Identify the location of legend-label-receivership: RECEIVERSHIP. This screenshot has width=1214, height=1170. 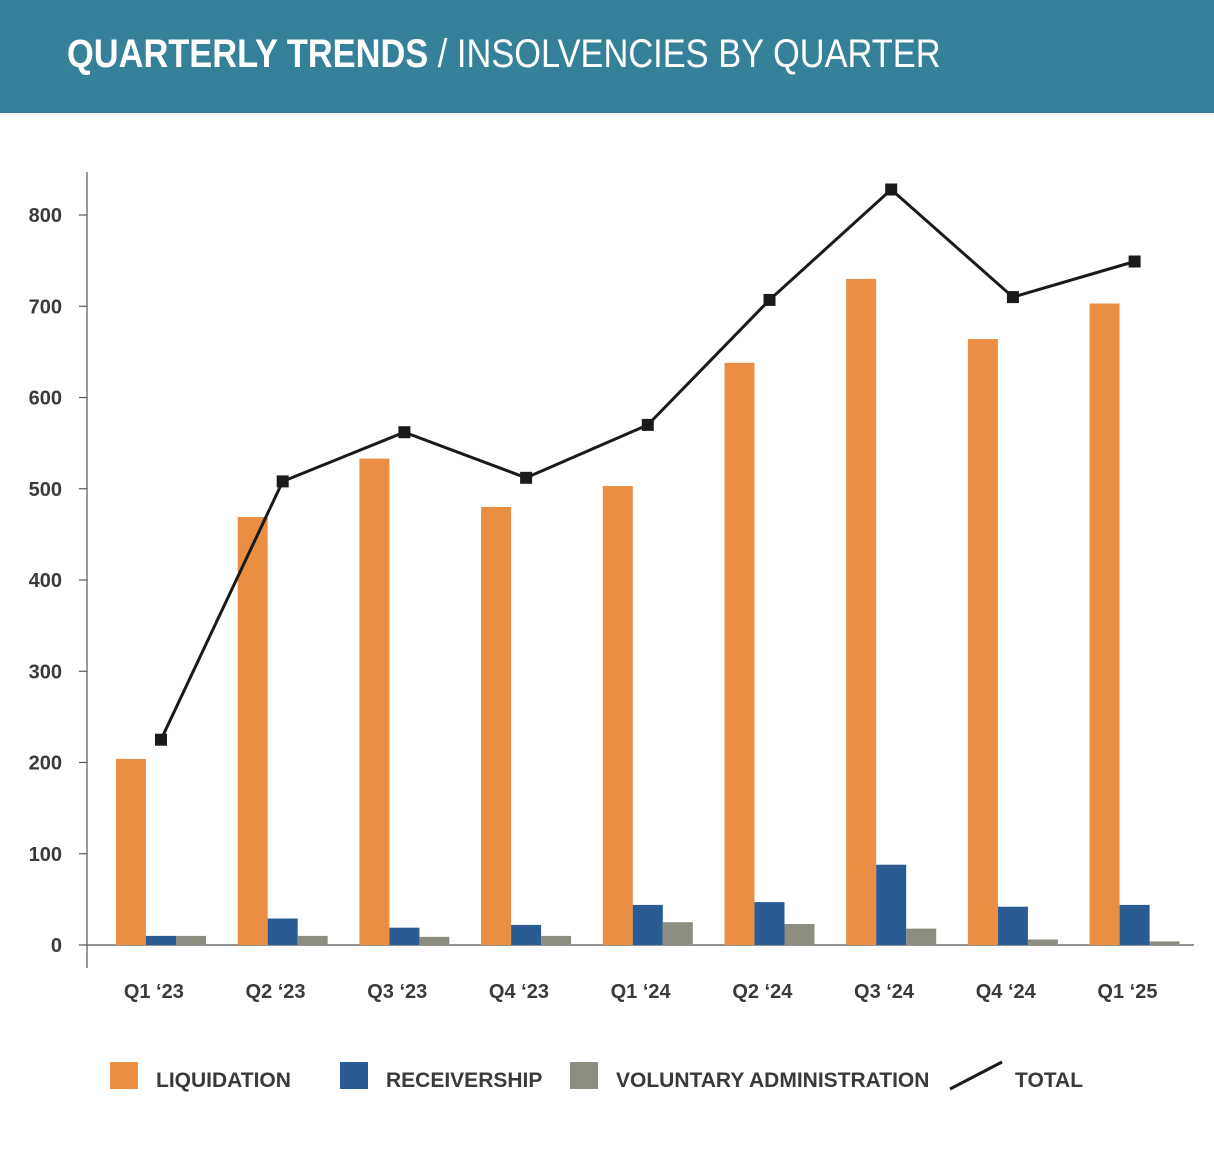
(464, 1080).